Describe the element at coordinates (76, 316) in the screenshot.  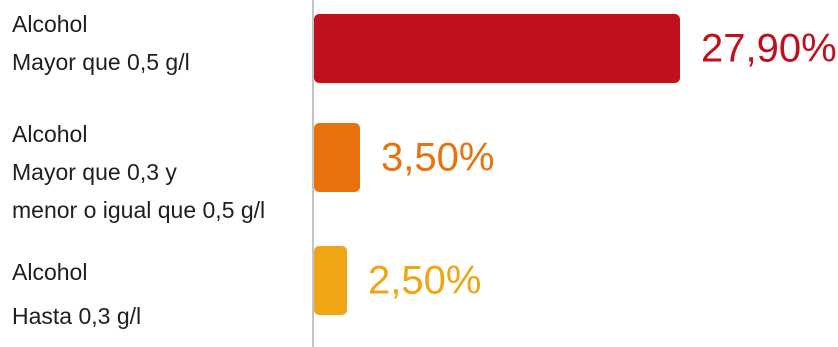
I see `category-label-3-line-2: Hasta 0,3 g/l` at that location.